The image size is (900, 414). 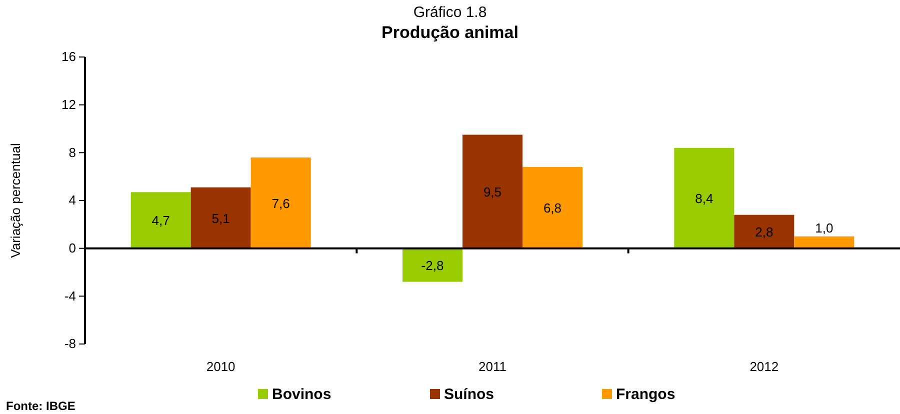 I want to click on legend-label: Bovinos, so click(x=302, y=394).